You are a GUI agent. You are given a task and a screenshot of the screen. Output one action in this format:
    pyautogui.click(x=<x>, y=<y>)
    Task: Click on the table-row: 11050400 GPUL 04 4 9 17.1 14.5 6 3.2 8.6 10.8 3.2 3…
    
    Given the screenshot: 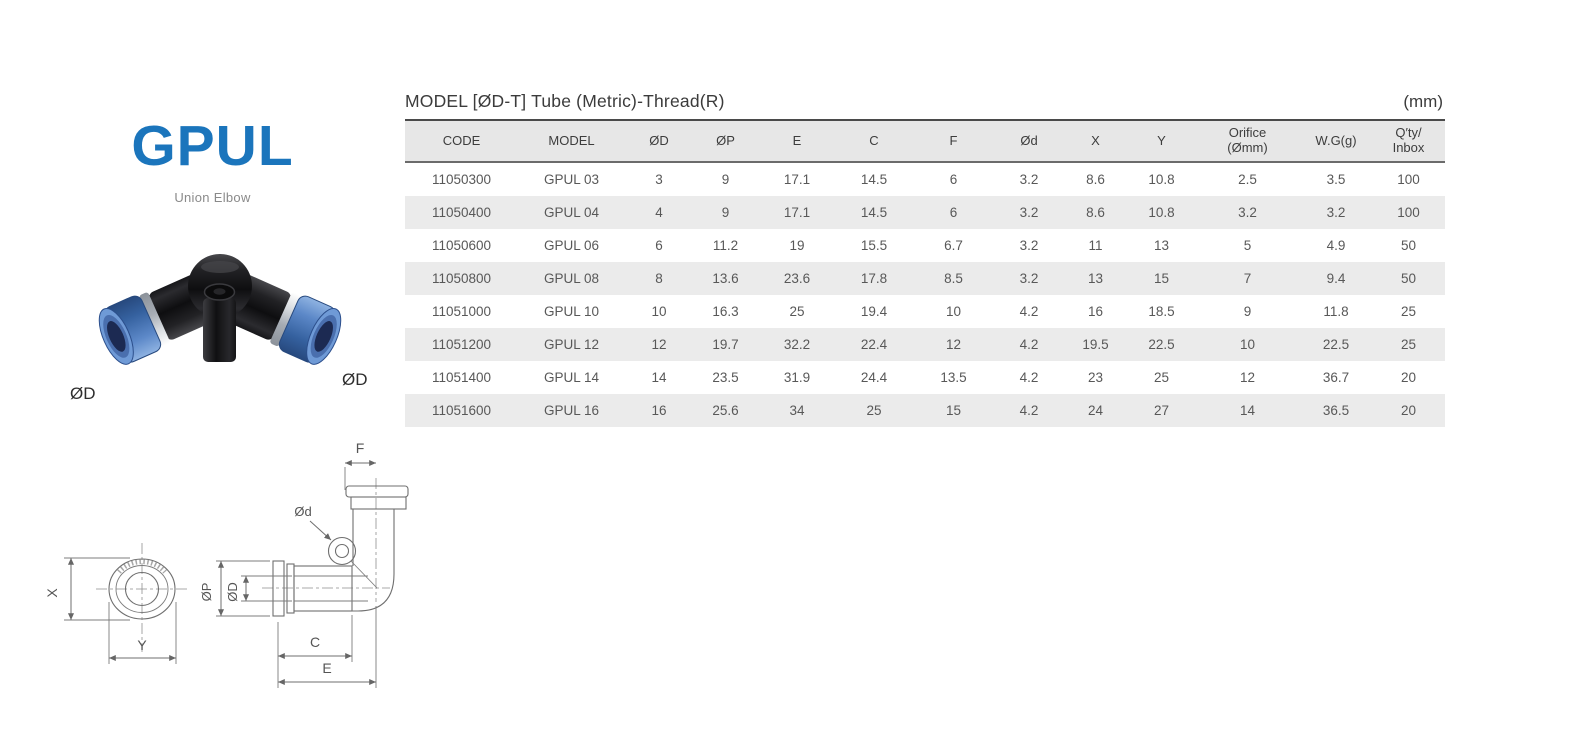 What is the action you would take?
    pyautogui.click(x=925, y=212)
    